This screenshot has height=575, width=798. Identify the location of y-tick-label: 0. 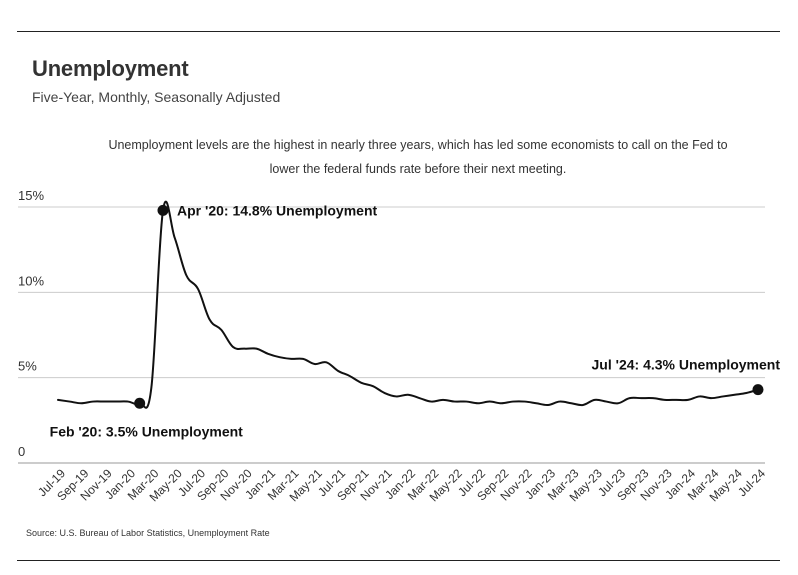
(21, 451).